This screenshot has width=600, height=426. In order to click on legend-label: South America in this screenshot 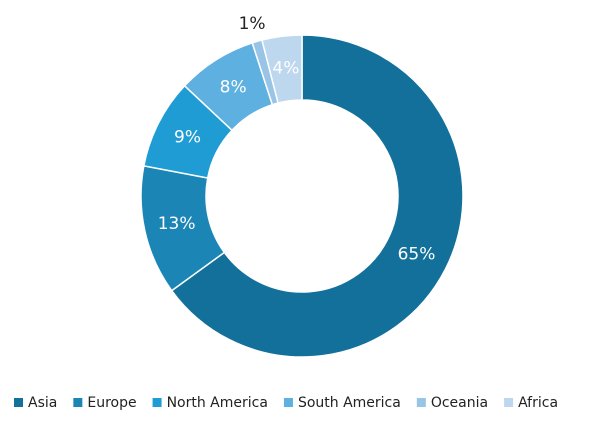, I will do `click(349, 403)`.